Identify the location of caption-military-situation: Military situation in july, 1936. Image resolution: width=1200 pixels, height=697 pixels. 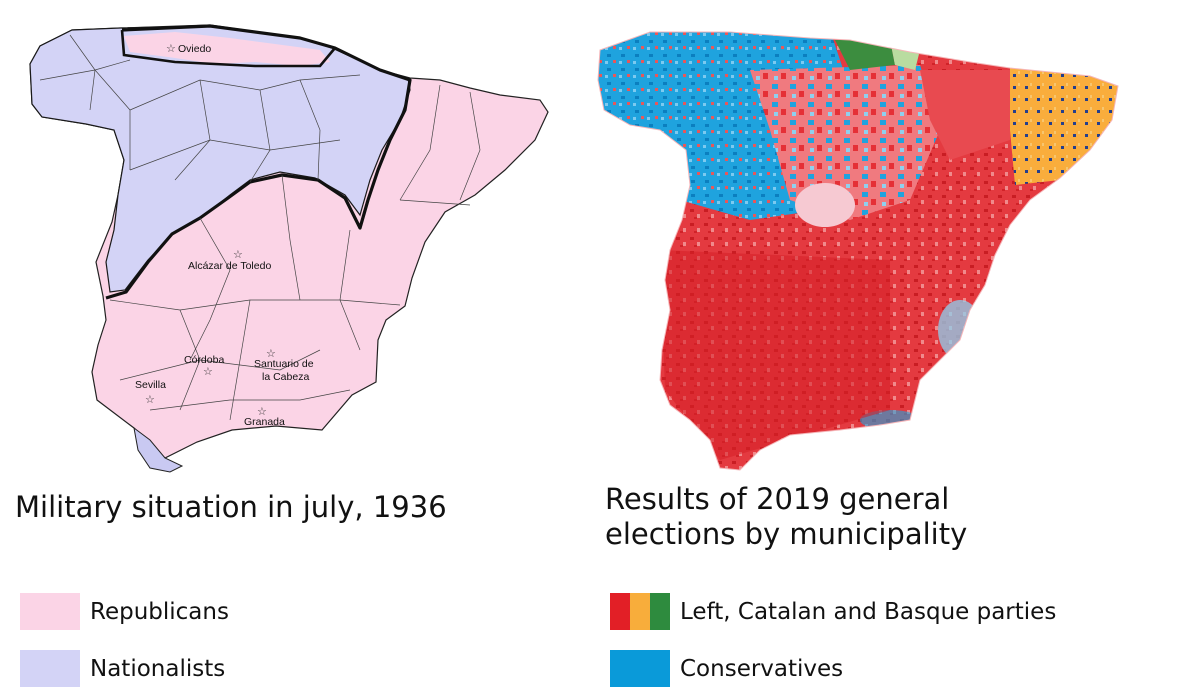
(231, 507).